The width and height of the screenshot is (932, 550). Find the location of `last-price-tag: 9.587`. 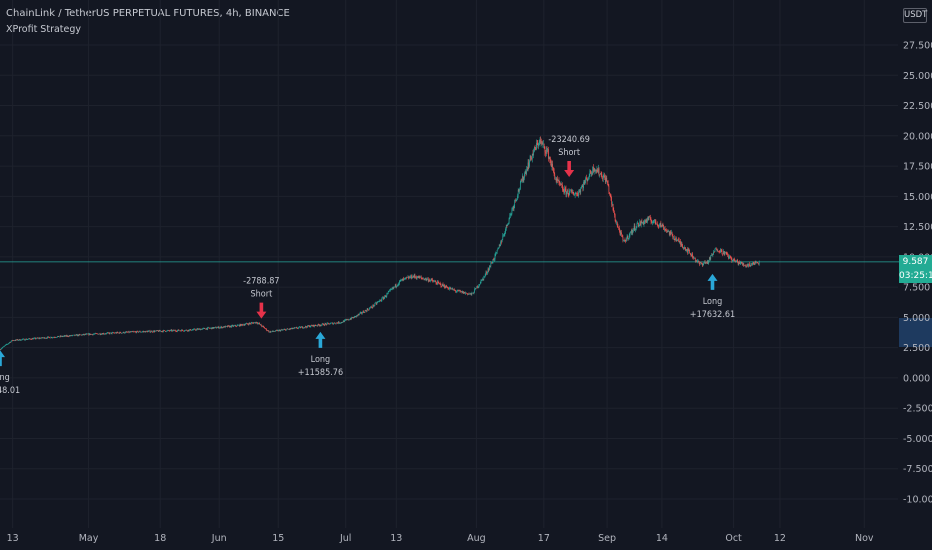

last-price-tag: 9.587 is located at coordinates (915, 261).